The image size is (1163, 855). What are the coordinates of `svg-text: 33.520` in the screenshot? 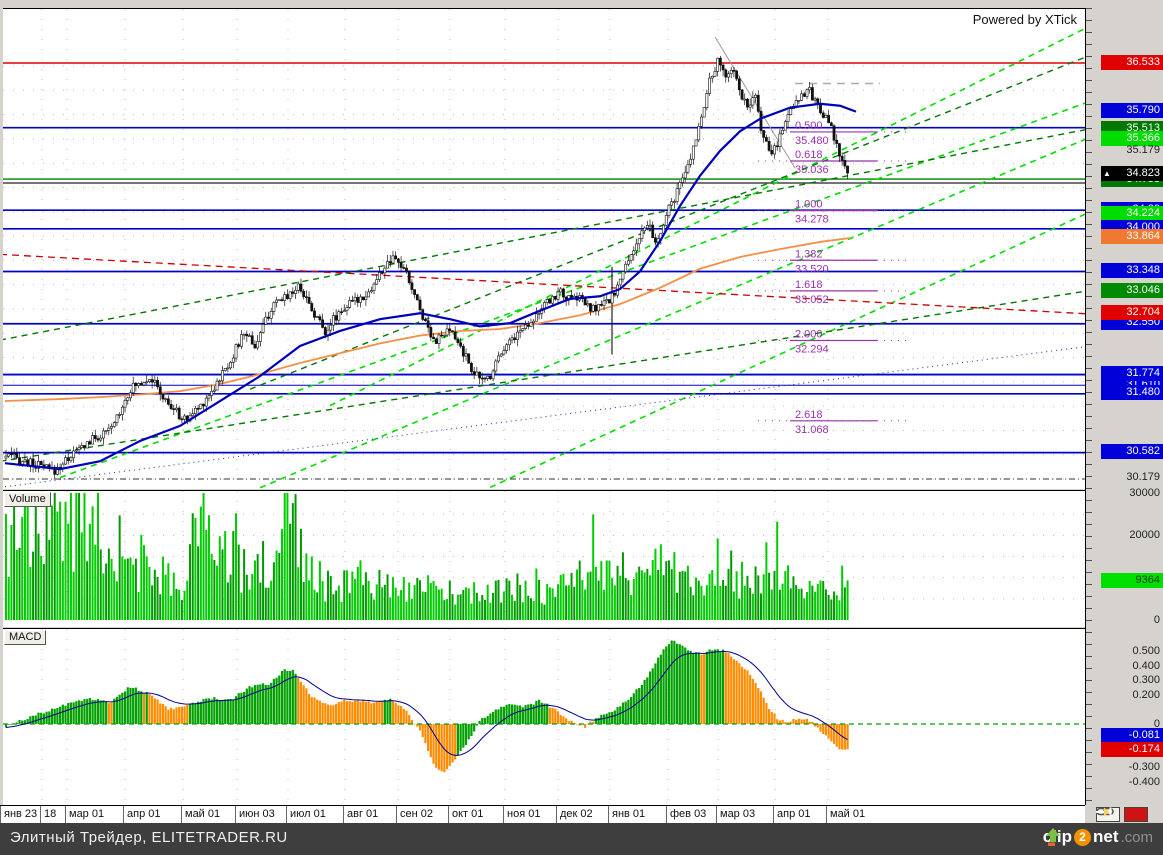 It's located at (812, 269).